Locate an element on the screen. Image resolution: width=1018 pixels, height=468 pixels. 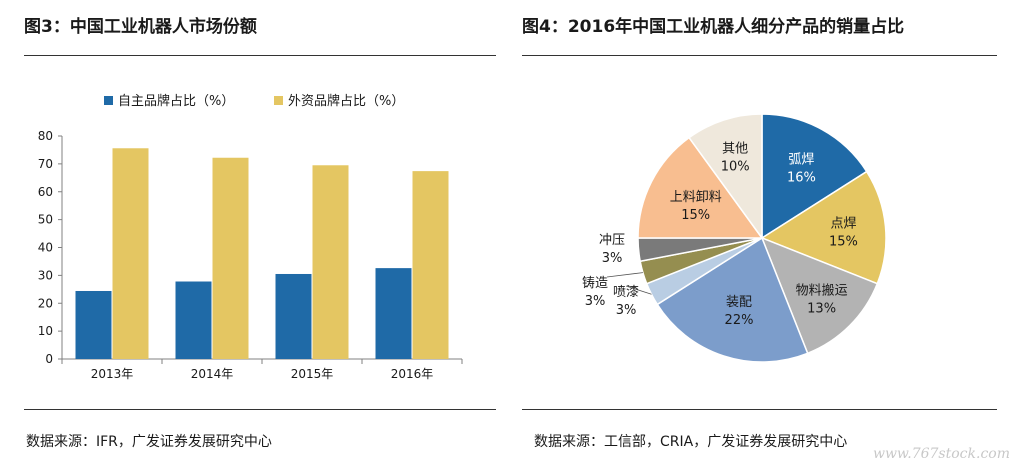
pie-value-1: 16% is located at coordinates (801, 177).